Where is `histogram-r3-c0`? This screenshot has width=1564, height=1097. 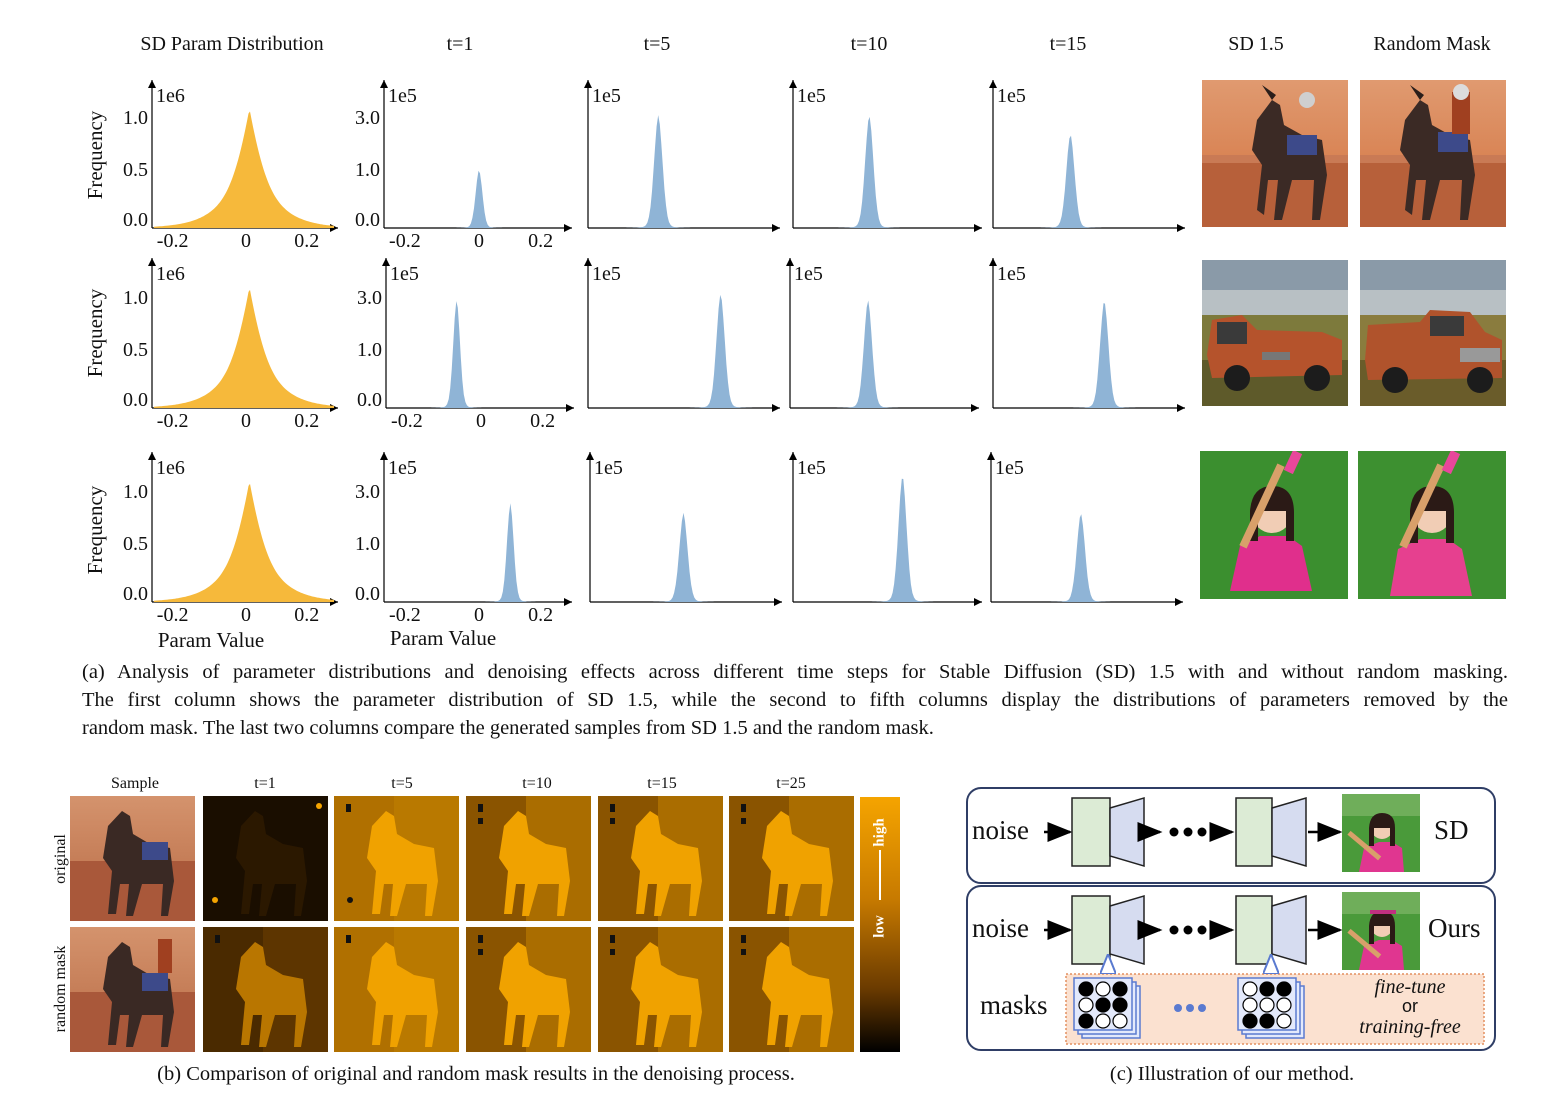
histogram-r3-c0 is located at coordinates (244, 542).